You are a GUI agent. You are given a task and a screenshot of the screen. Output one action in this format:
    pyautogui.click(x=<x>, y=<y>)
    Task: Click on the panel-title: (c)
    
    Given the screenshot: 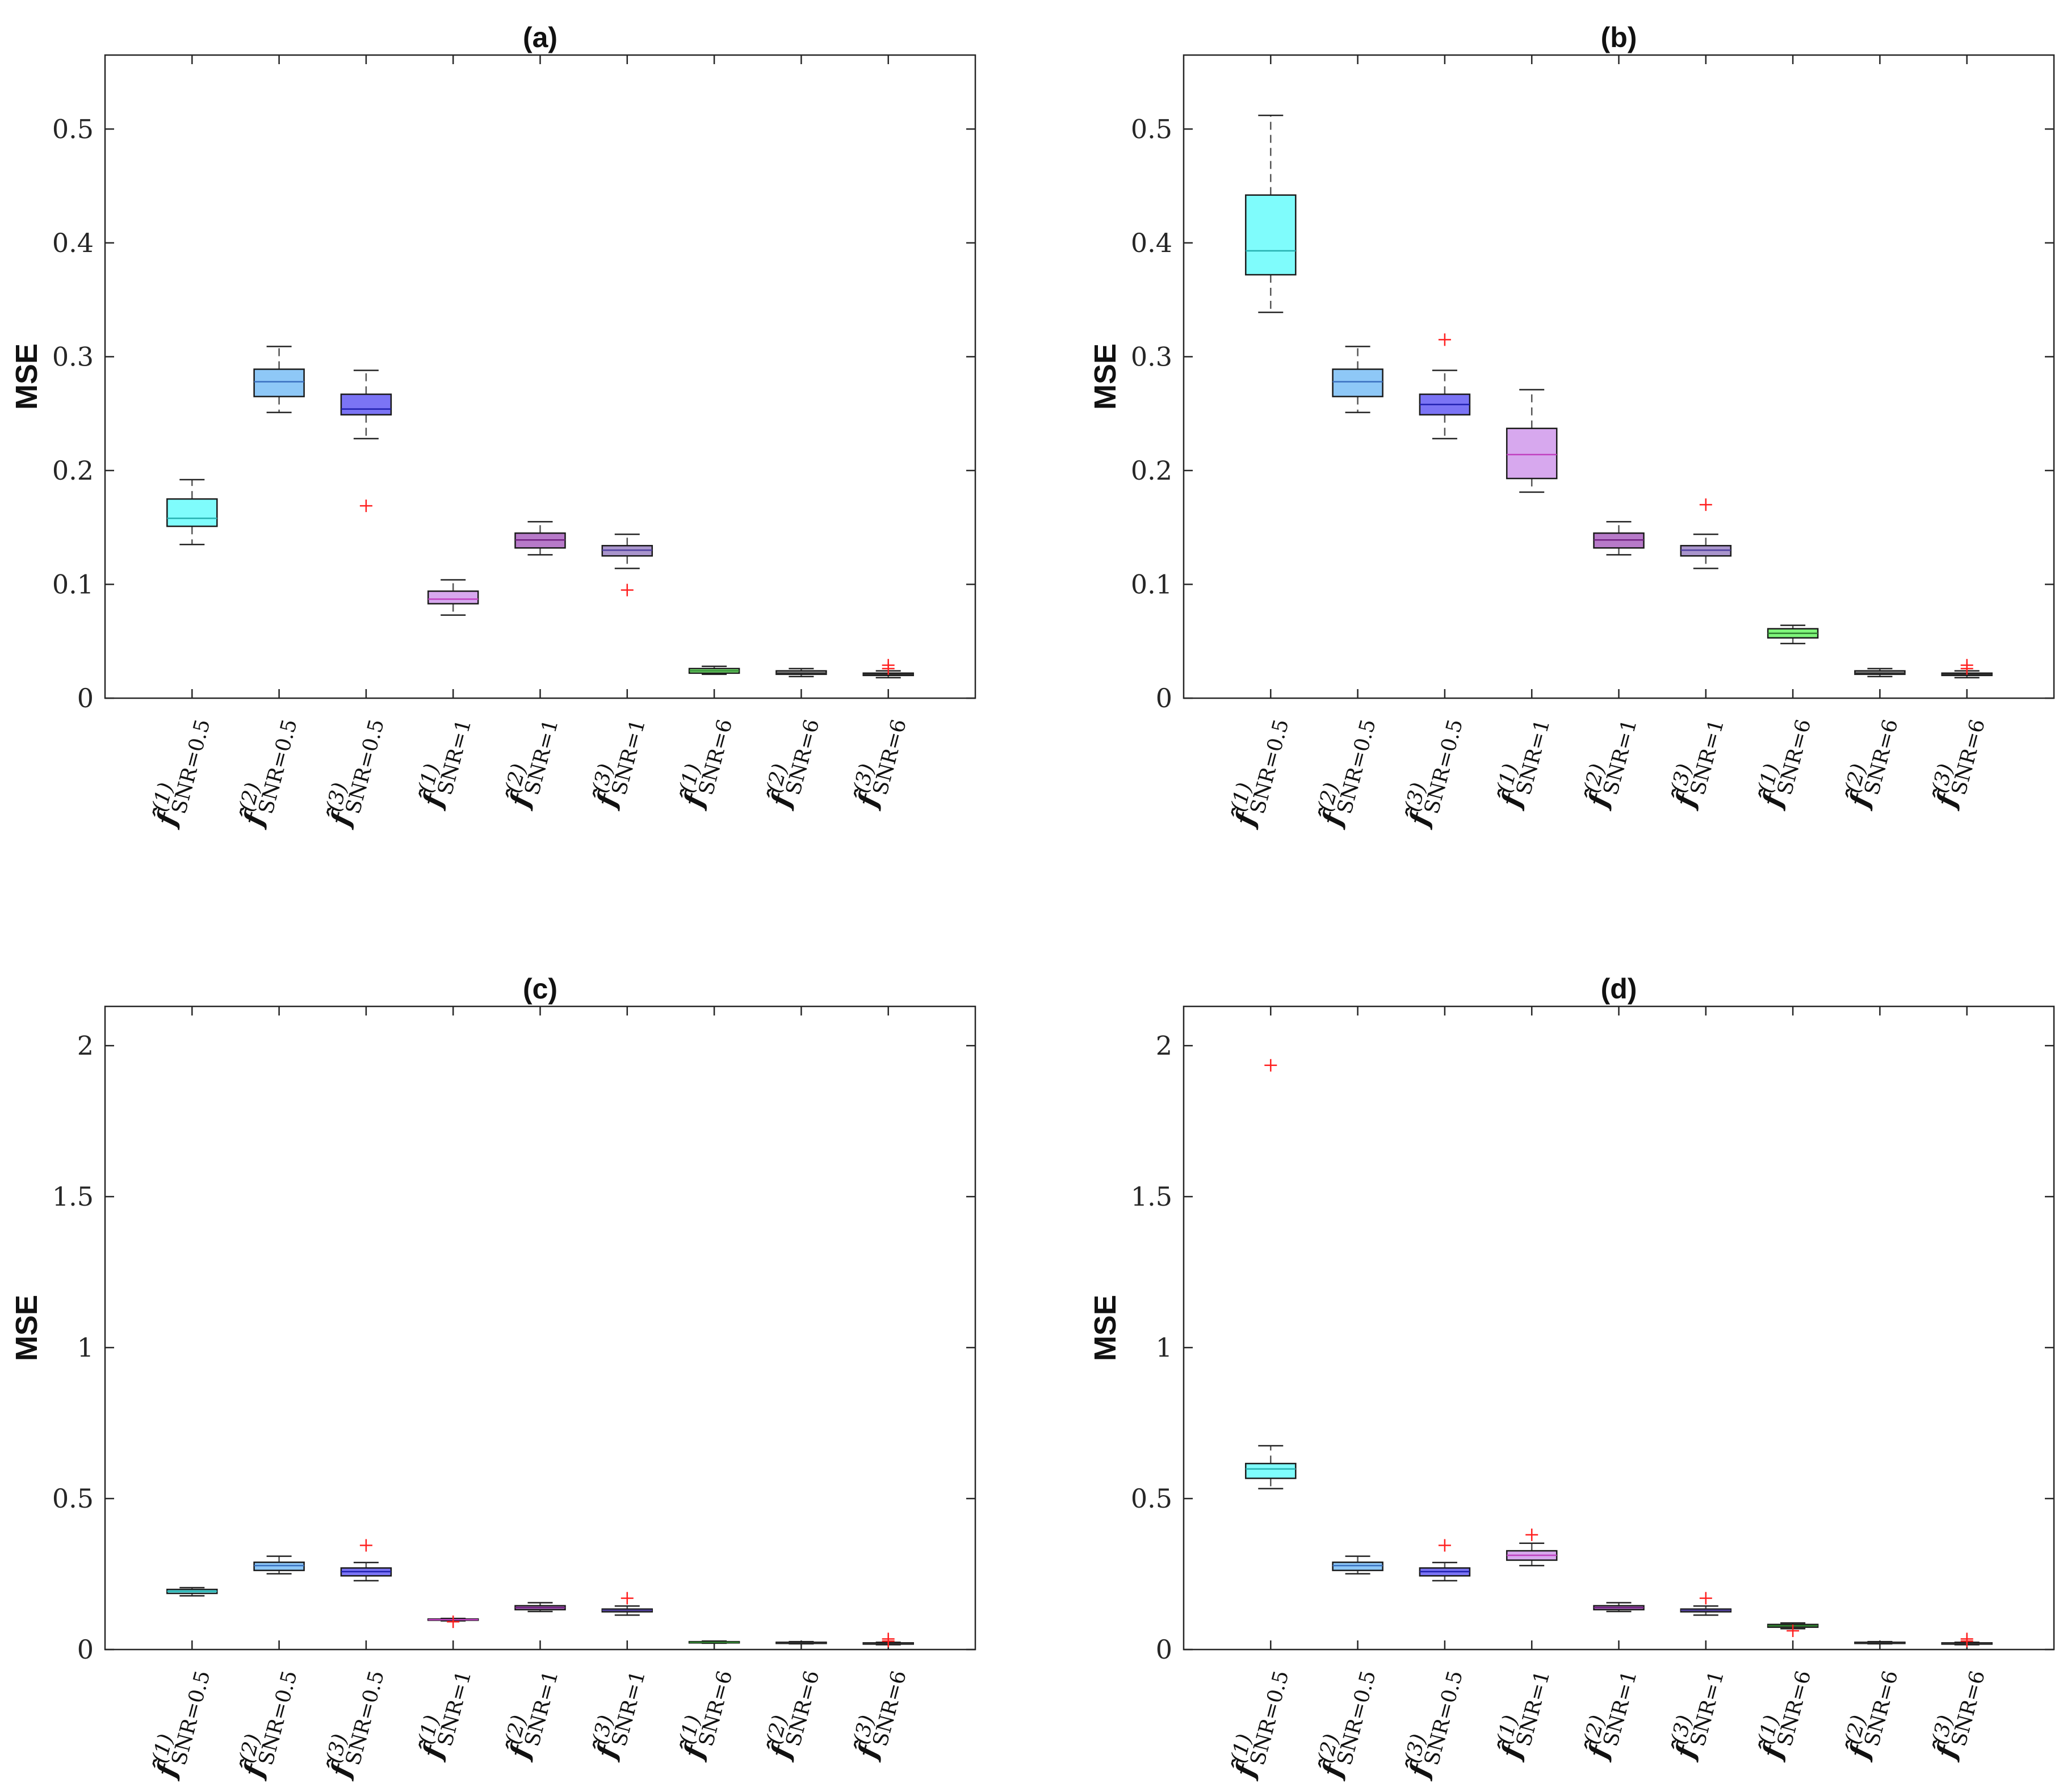 What is the action you would take?
    pyautogui.click(x=540, y=989)
    